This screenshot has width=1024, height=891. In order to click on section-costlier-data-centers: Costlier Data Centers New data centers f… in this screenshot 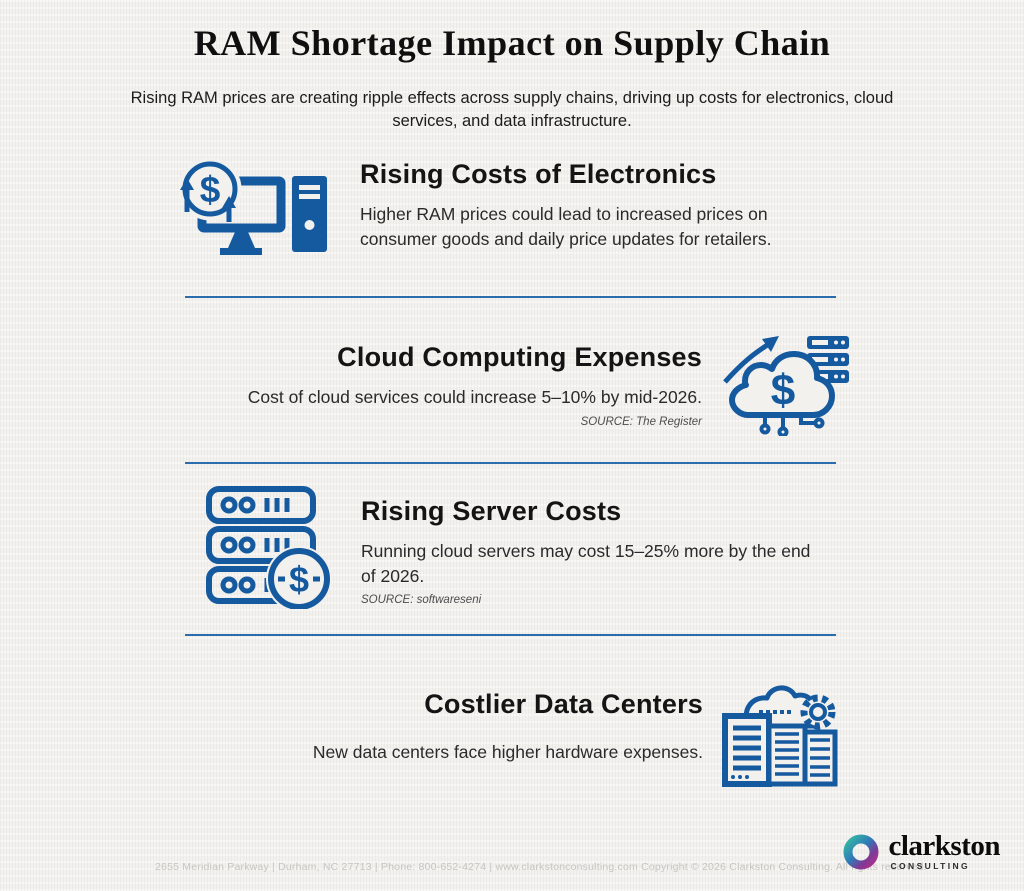, I will do `click(512, 730)`.